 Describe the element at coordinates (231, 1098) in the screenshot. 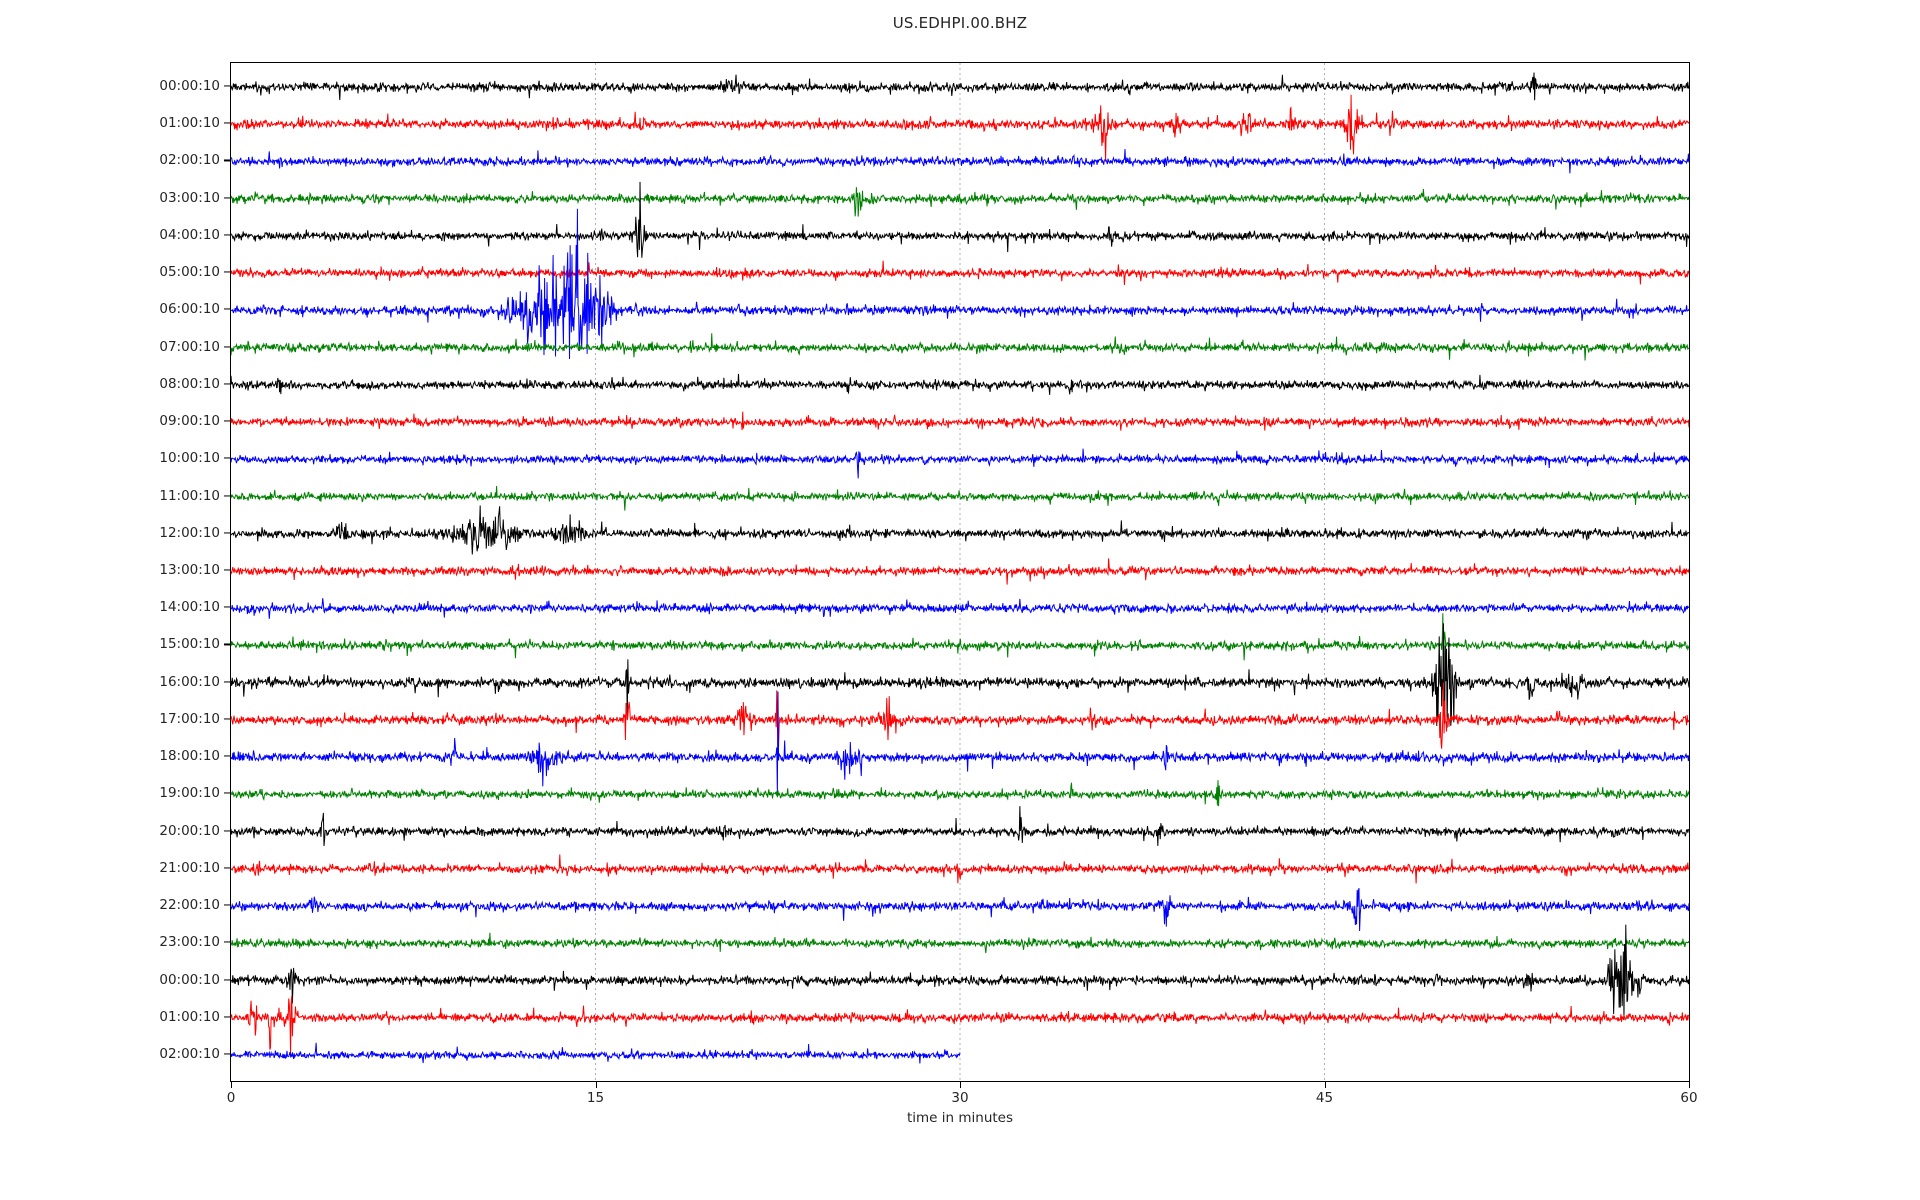

I see `x-axis-tick-label: 0` at that location.